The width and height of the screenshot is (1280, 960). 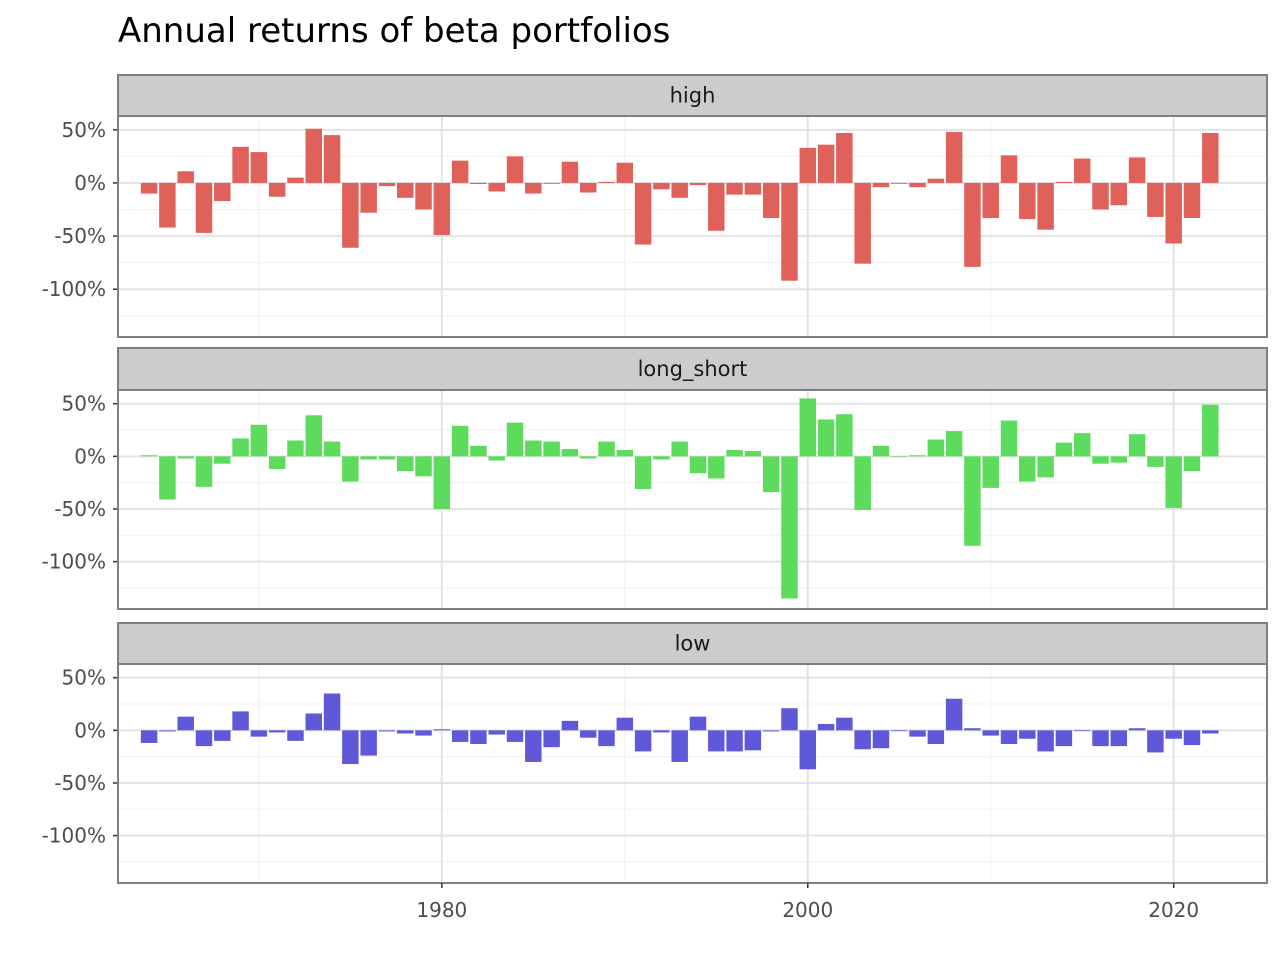 I want to click on bar-low-2011, so click(x=1009, y=737).